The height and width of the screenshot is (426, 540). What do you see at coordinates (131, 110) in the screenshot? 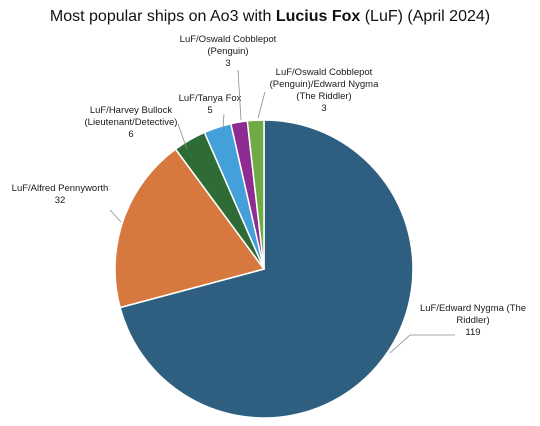
I see `slice-category-label: LuF/Harvey Bullock` at bounding box center [131, 110].